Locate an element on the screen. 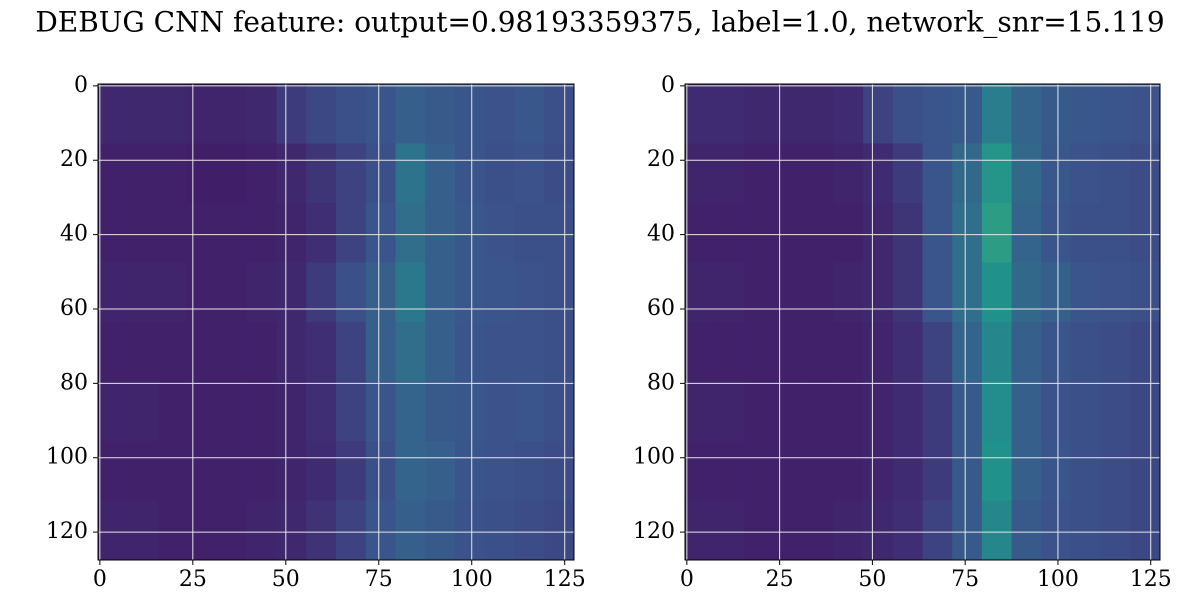  y-tick-label: 80 is located at coordinates (661, 382).